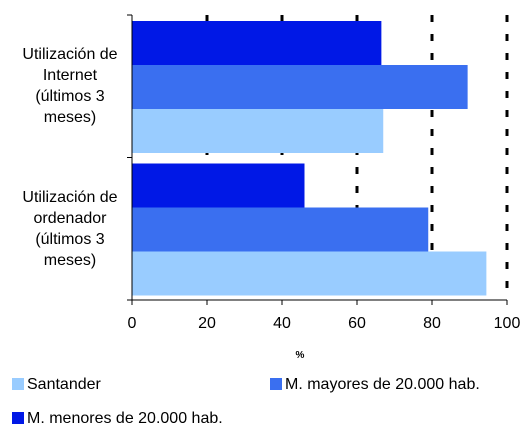  I want to click on legend-item-santander: Santander, so click(56, 385).